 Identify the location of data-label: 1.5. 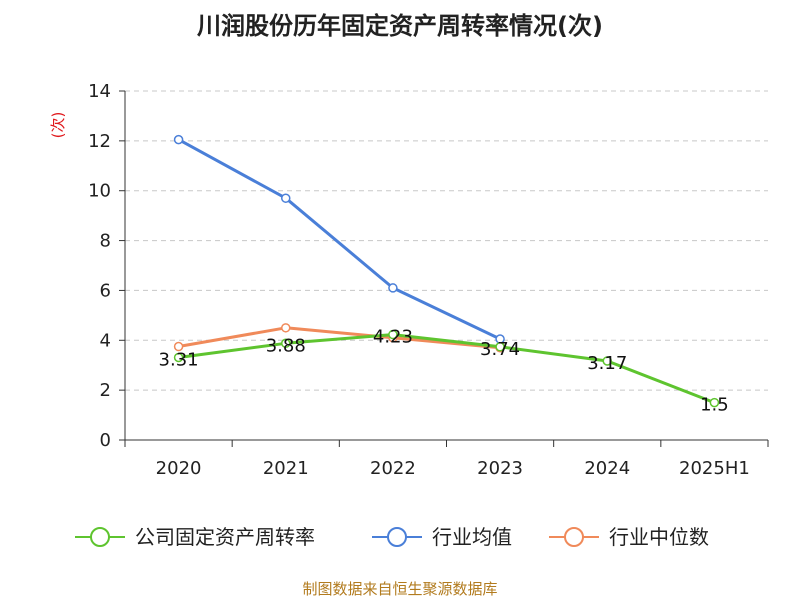
(714, 405).